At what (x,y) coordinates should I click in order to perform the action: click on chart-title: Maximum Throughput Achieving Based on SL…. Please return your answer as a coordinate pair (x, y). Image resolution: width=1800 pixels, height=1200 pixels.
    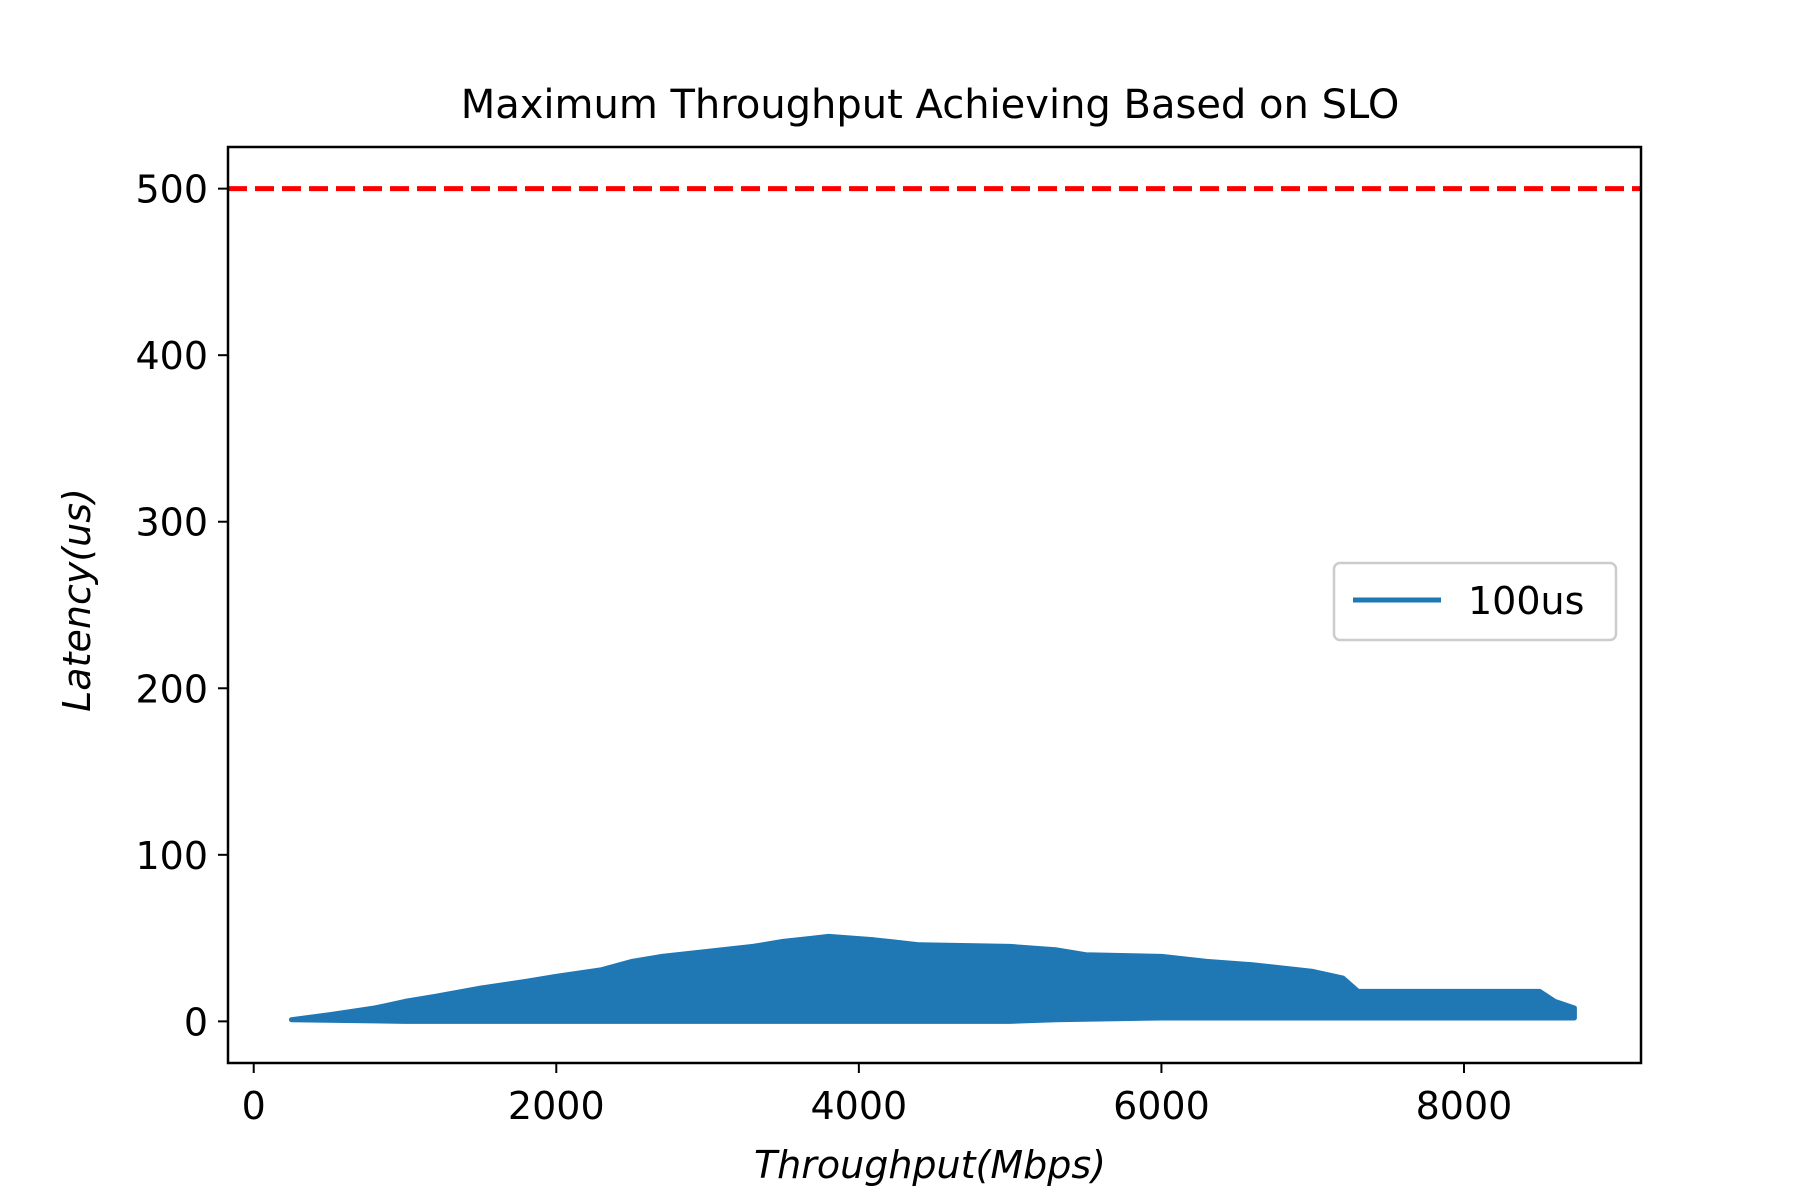
    Looking at the image, I should click on (930, 105).